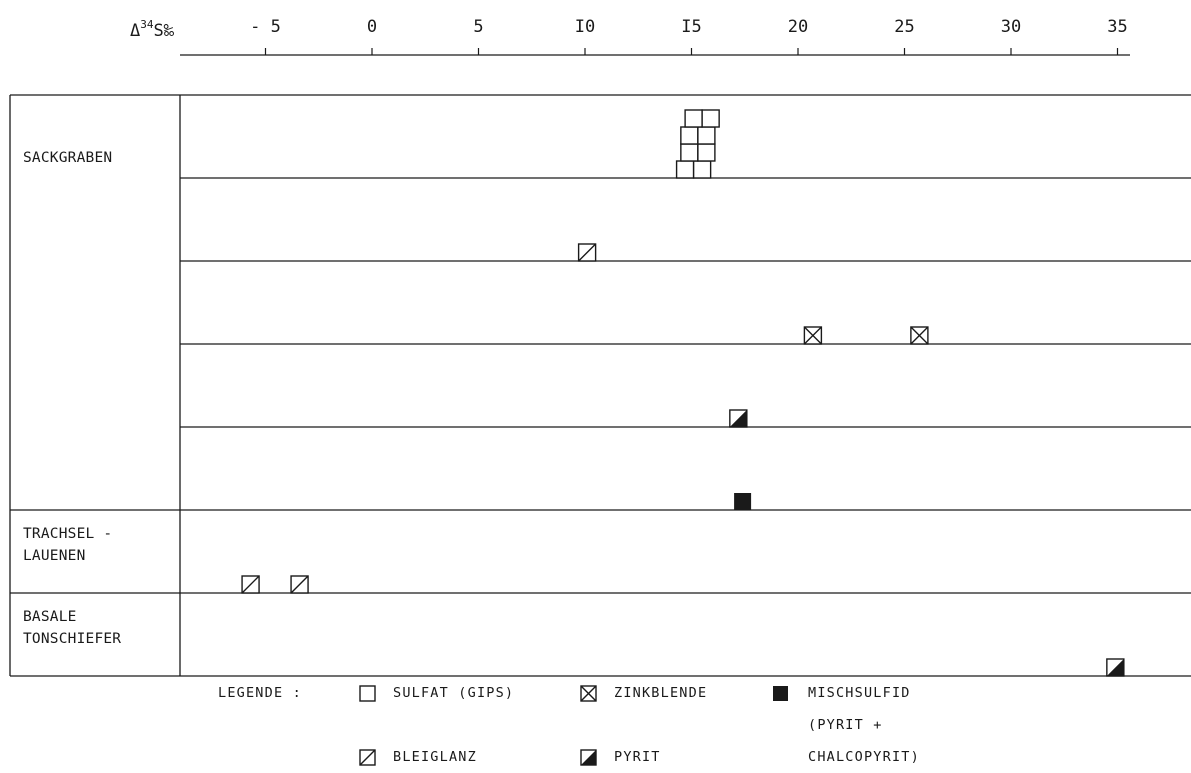 This screenshot has width=1191, height=773. What do you see at coordinates (372, 27) in the screenshot?
I see `x-tick-label: 0` at bounding box center [372, 27].